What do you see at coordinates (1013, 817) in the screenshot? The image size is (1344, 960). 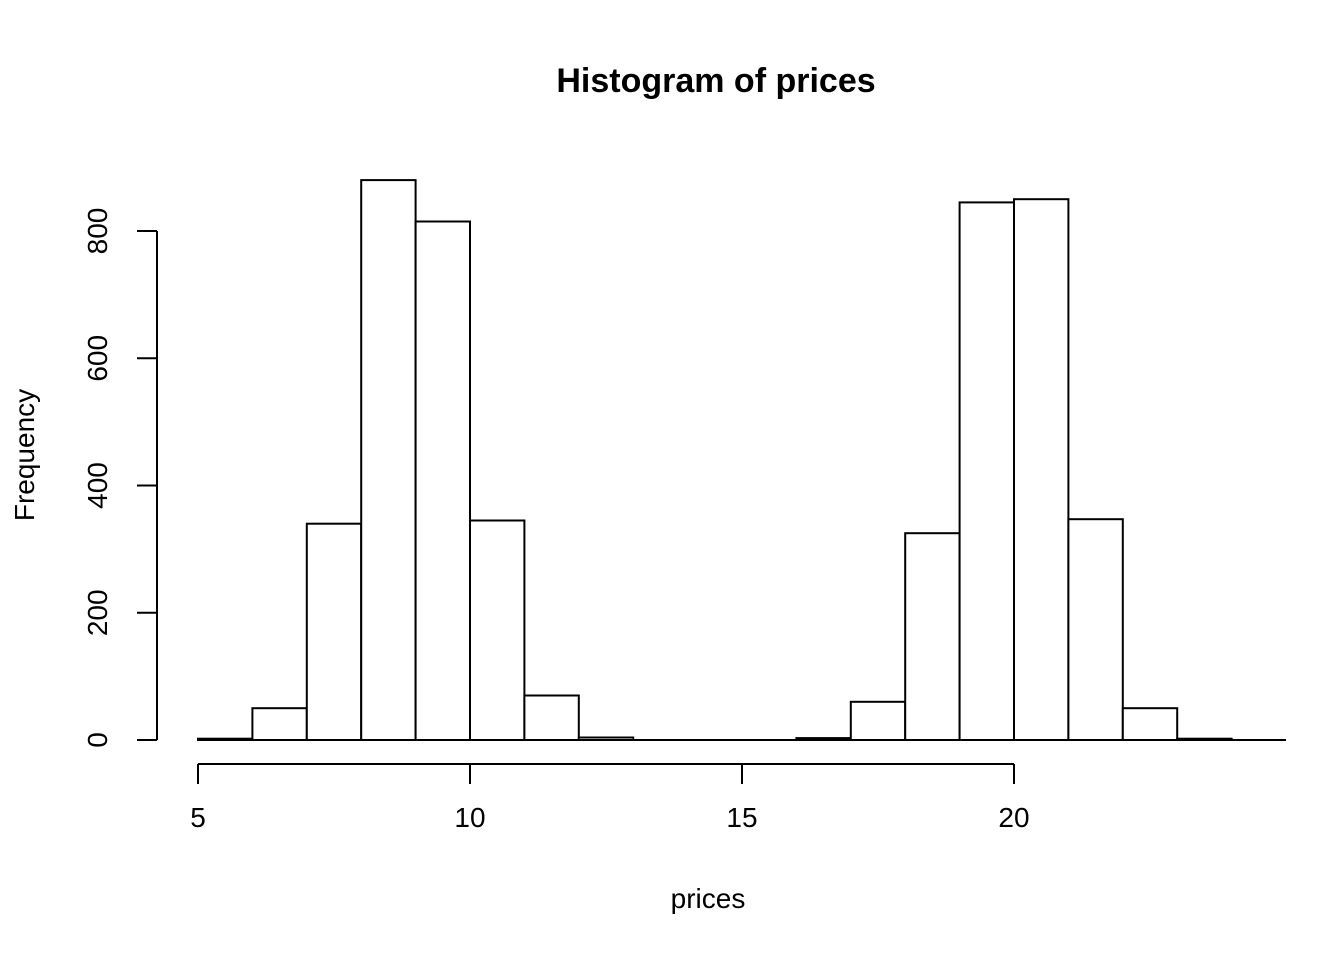 I see `x-tick-label: 20` at bounding box center [1013, 817].